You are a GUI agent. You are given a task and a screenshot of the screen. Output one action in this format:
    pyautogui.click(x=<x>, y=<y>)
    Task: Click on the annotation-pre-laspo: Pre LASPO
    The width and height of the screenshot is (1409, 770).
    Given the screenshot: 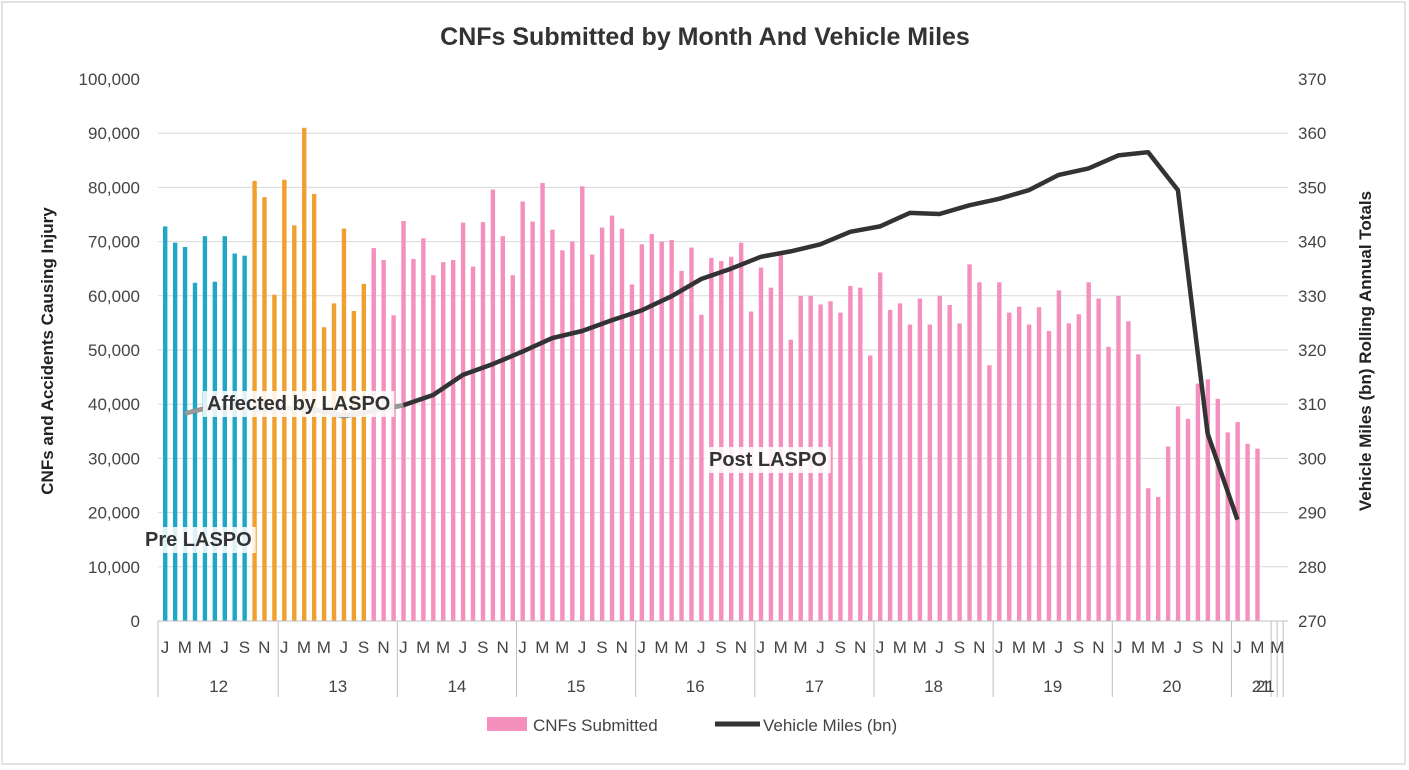 What is the action you would take?
    pyautogui.click(x=198, y=540)
    